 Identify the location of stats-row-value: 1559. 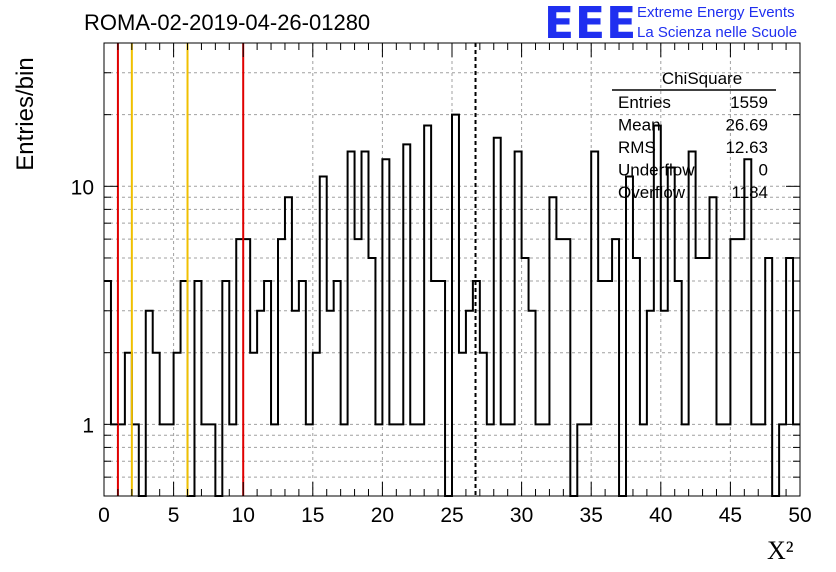
(749, 102).